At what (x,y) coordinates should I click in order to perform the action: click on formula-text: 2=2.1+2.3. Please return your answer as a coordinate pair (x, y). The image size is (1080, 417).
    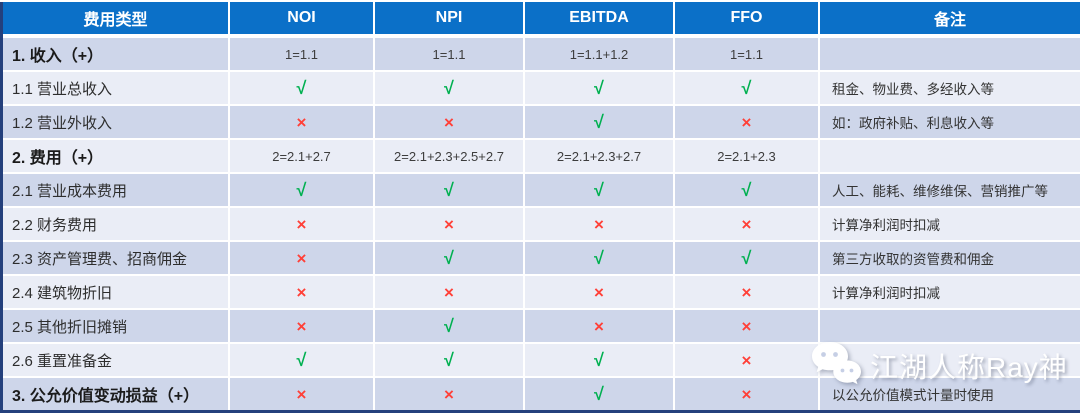
    Looking at the image, I should click on (746, 156).